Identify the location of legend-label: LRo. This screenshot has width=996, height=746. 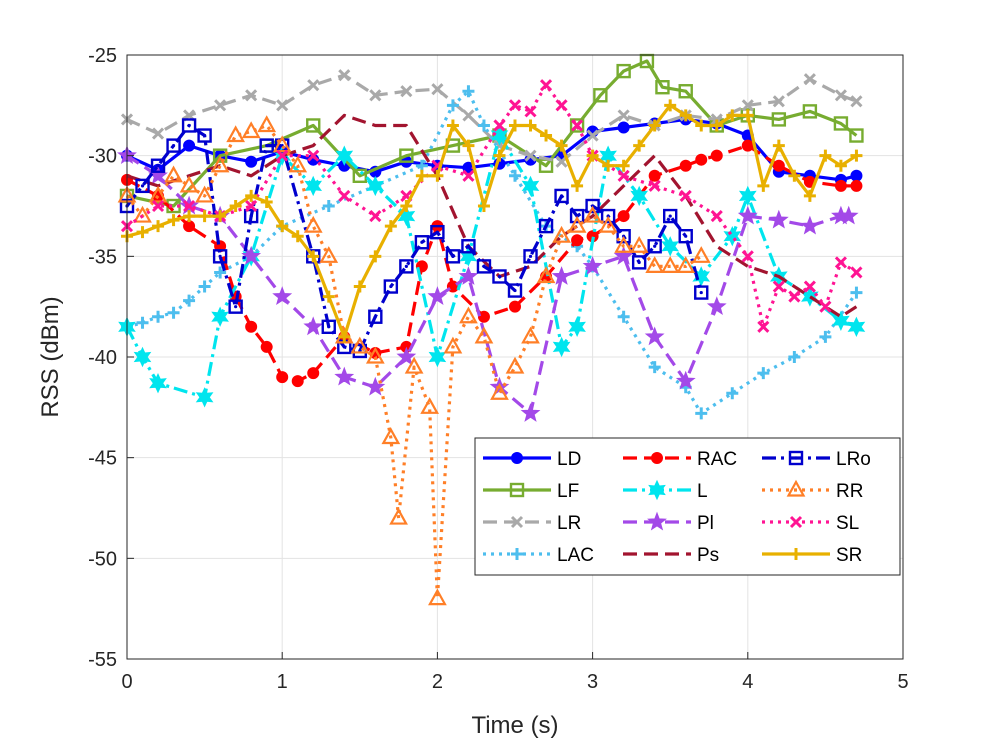
(853, 459).